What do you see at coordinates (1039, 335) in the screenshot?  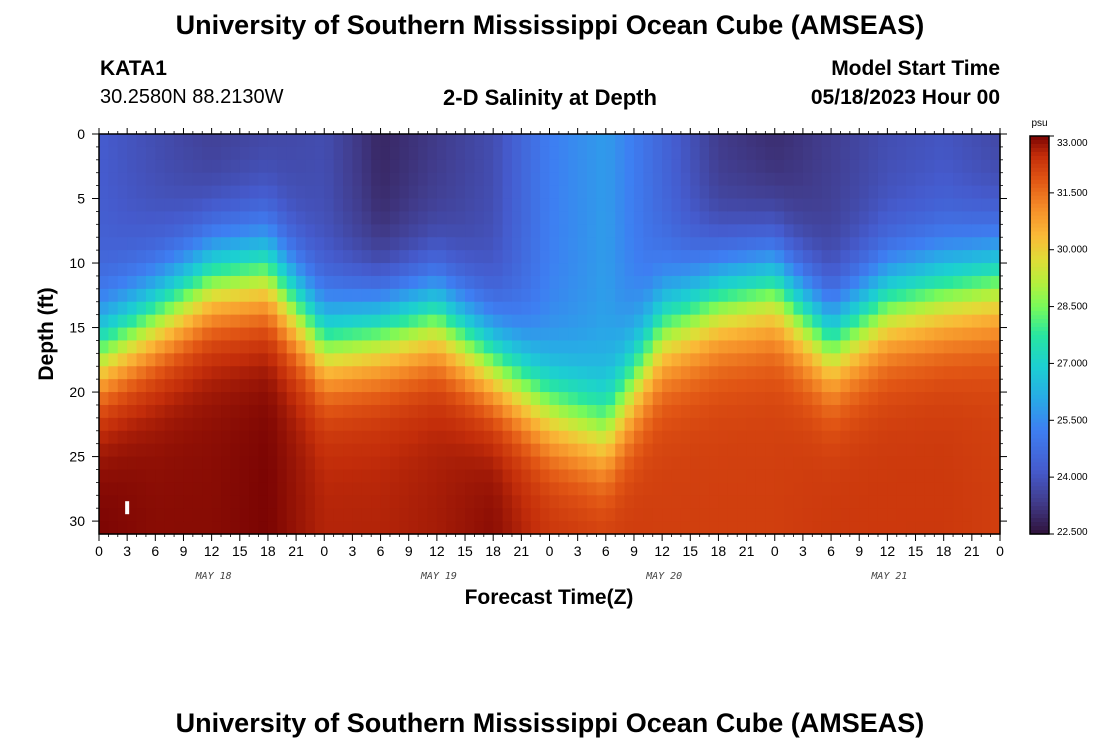 I see `colorbar-frame` at bounding box center [1039, 335].